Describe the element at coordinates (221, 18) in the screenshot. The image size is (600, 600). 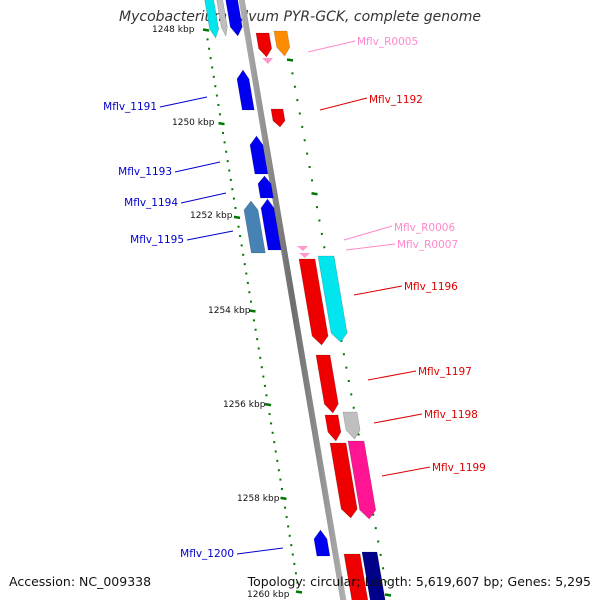
I see `gene-grey-top` at that location.